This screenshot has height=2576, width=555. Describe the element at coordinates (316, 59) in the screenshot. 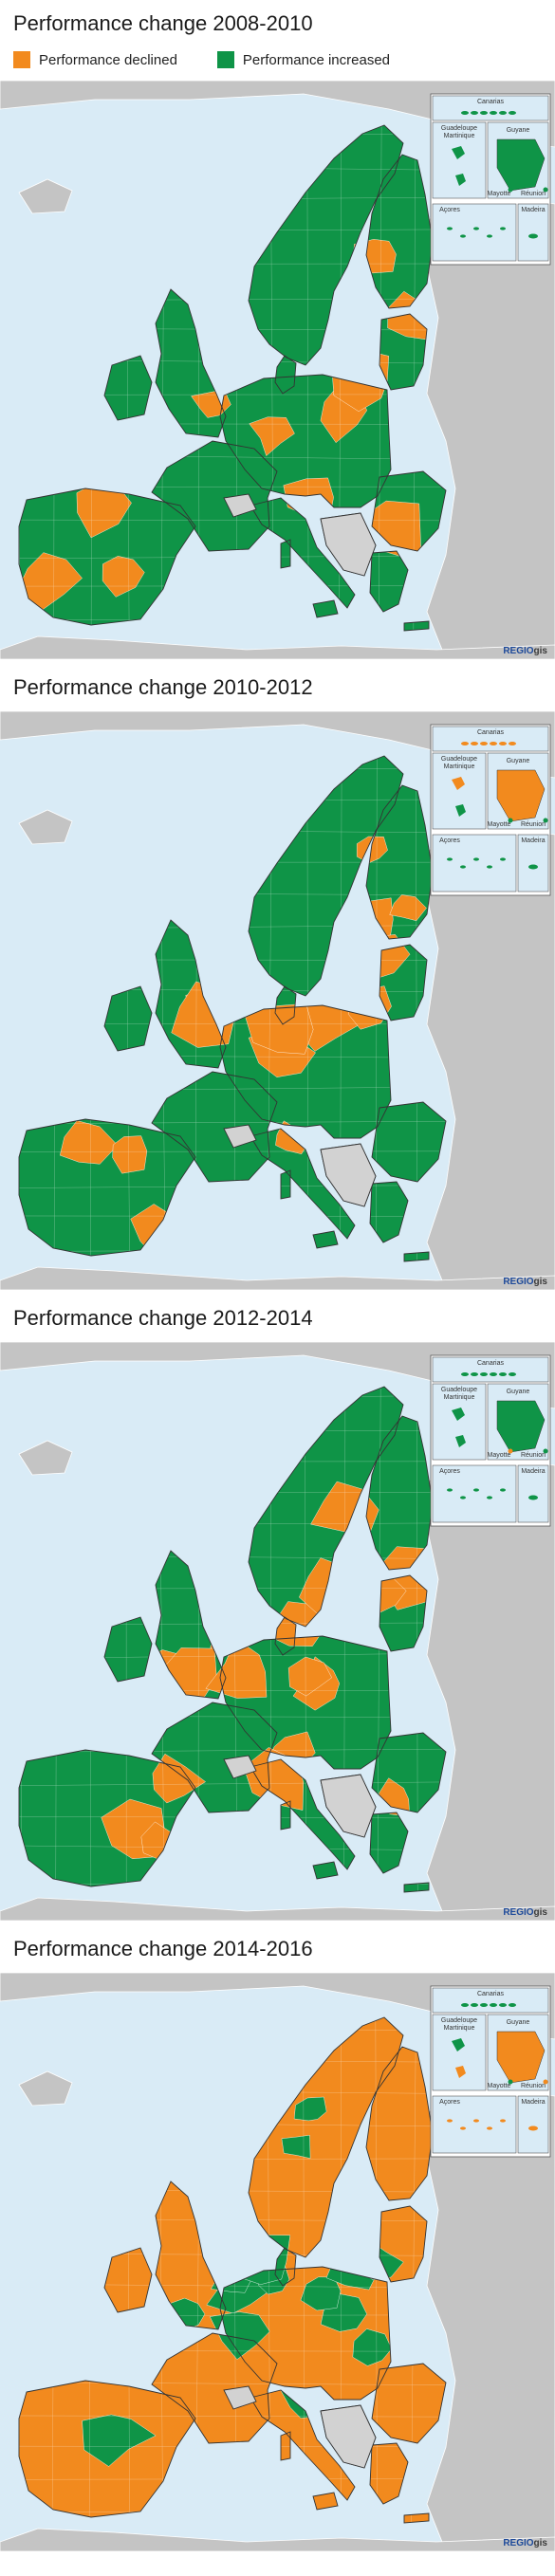

I see `legend-label-increased: Performance increased` at that location.